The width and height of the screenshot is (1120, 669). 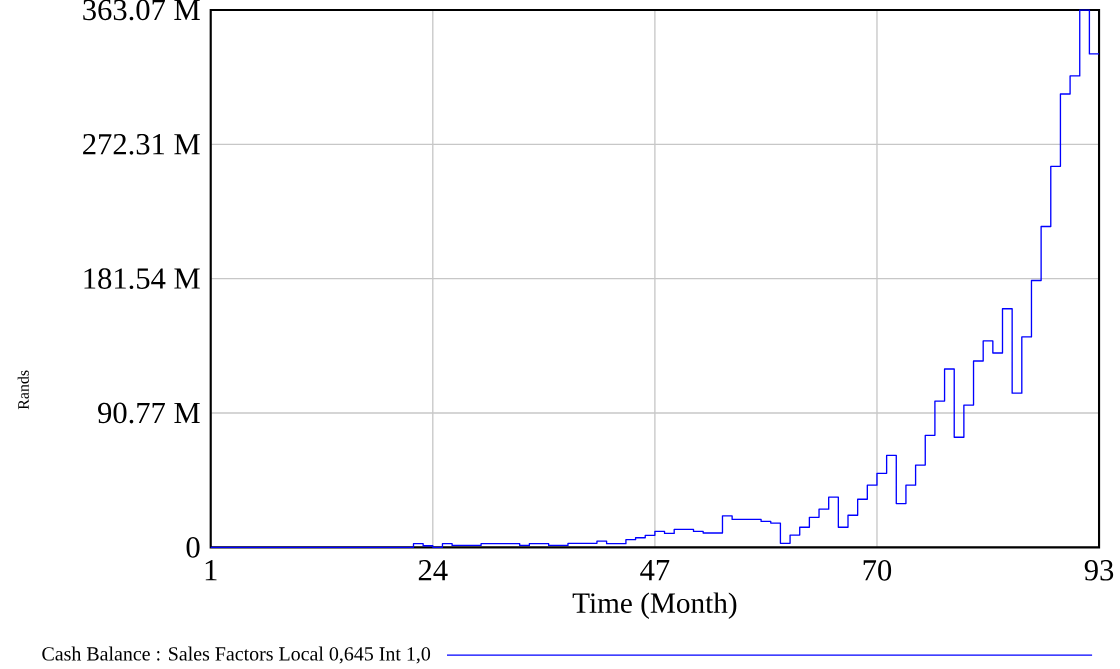 I want to click on y-axis-title: Rands, so click(x=23, y=390).